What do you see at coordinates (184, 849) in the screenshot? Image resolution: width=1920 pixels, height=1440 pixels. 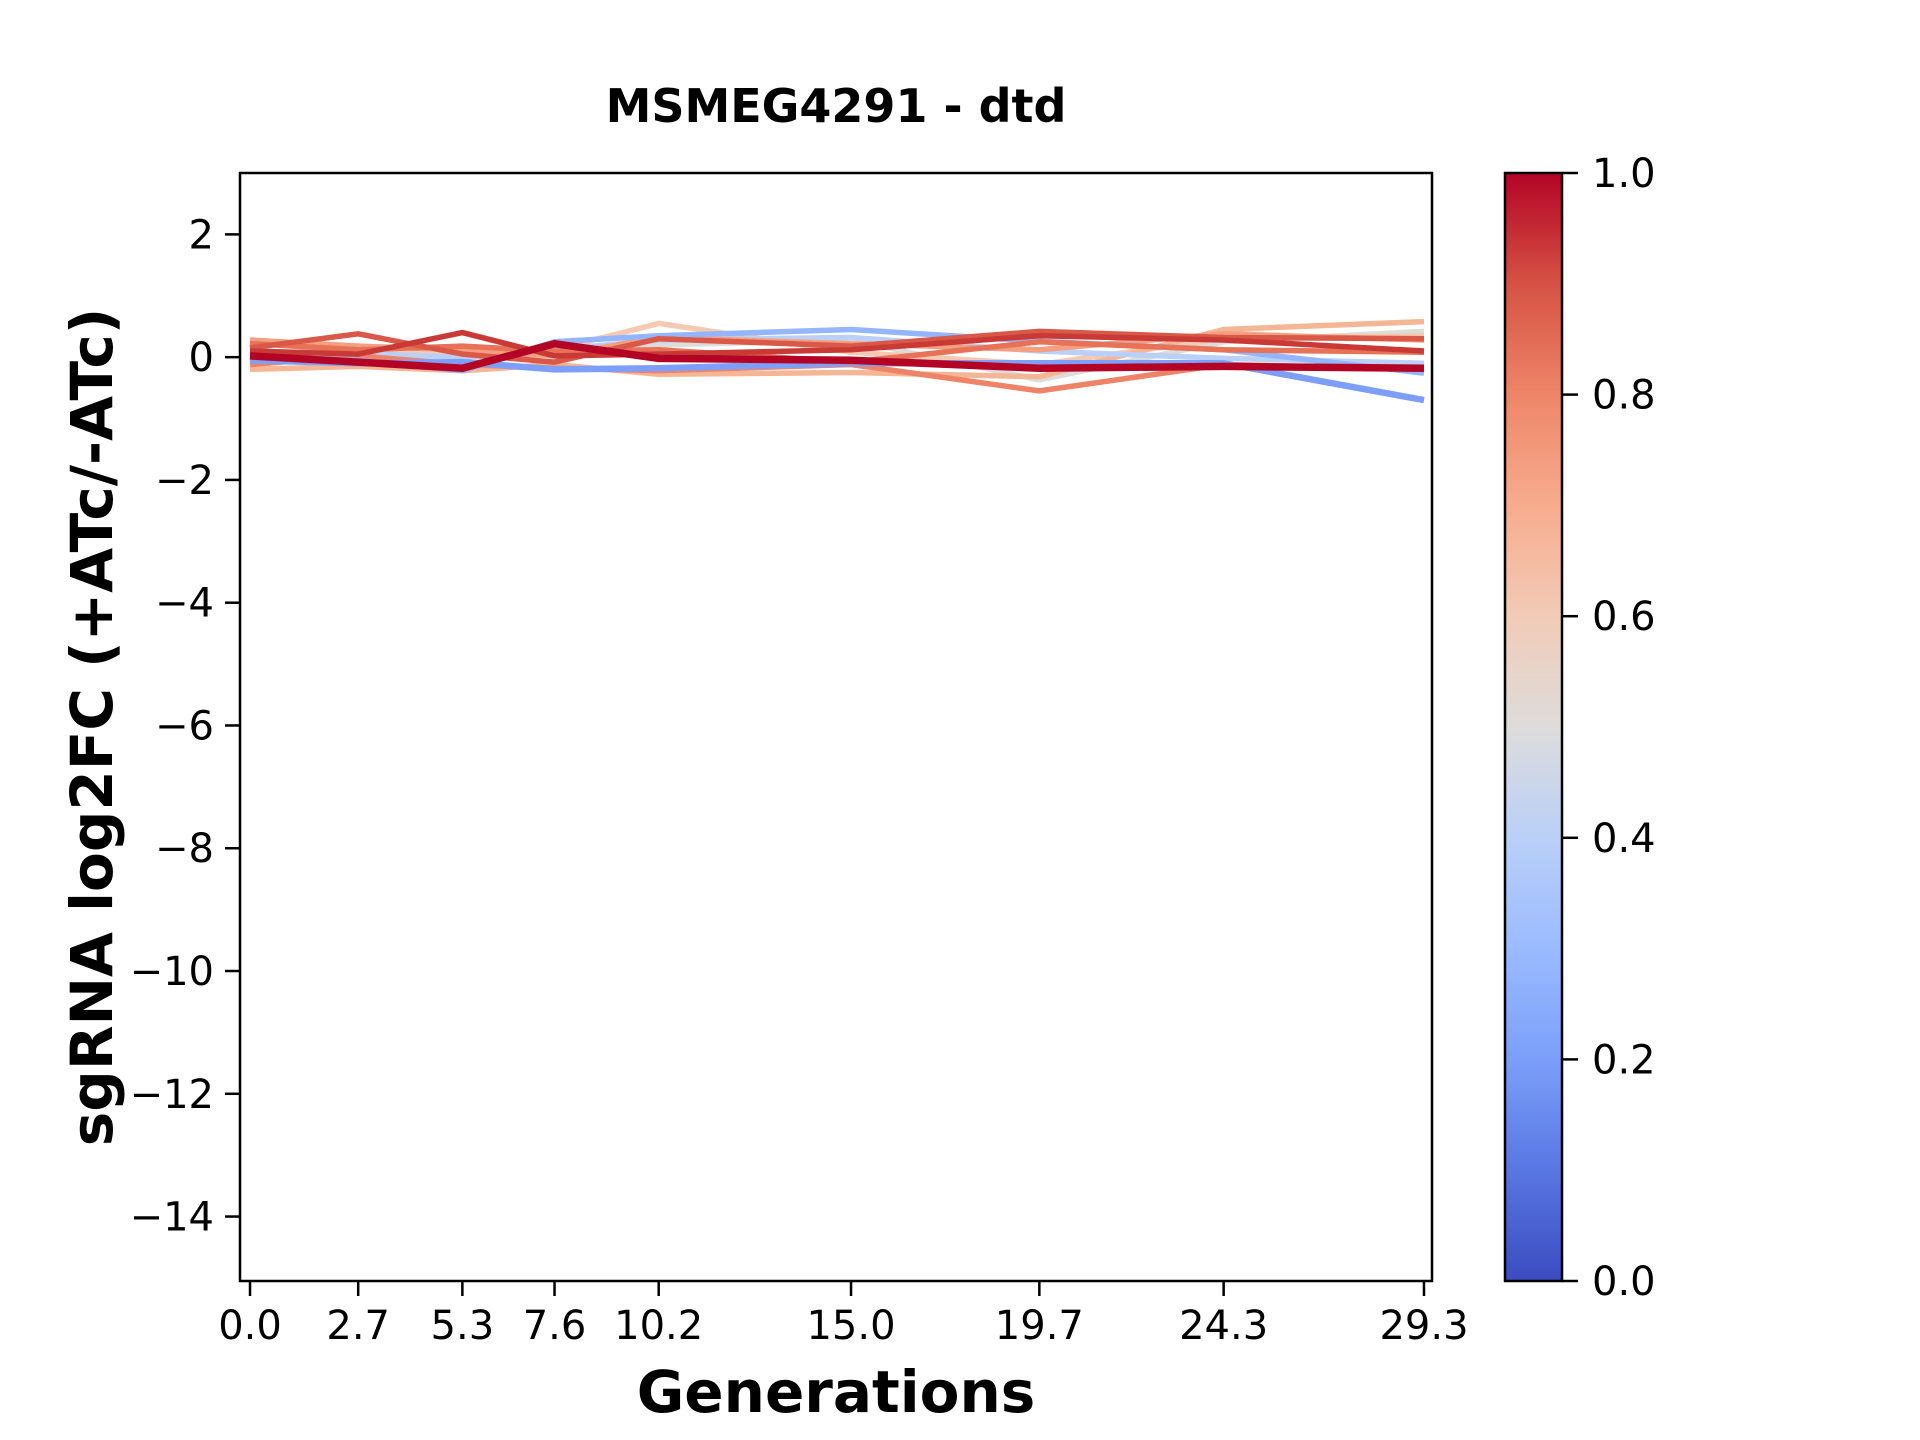 I see `y-tick-label: −8` at bounding box center [184, 849].